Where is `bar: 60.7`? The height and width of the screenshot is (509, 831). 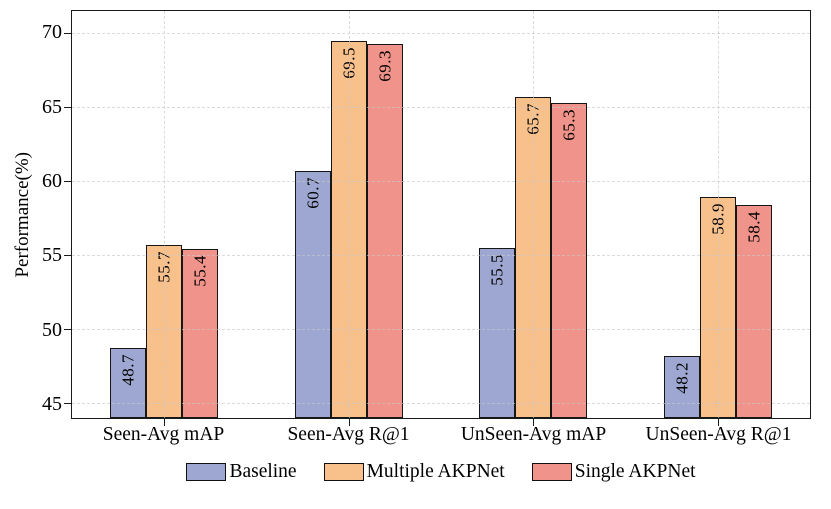 bar: 60.7 is located at coordinates (312, 294).